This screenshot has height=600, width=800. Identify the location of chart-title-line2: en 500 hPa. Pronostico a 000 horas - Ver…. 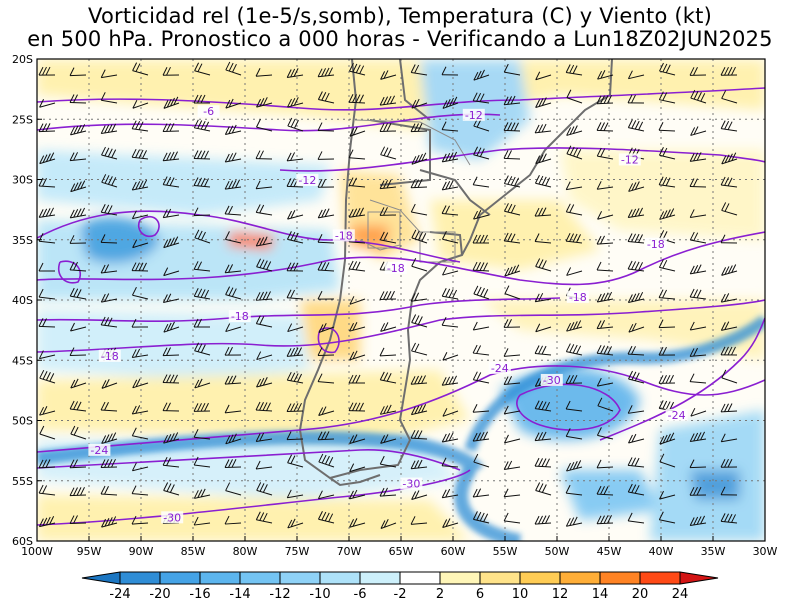
(400, 39).